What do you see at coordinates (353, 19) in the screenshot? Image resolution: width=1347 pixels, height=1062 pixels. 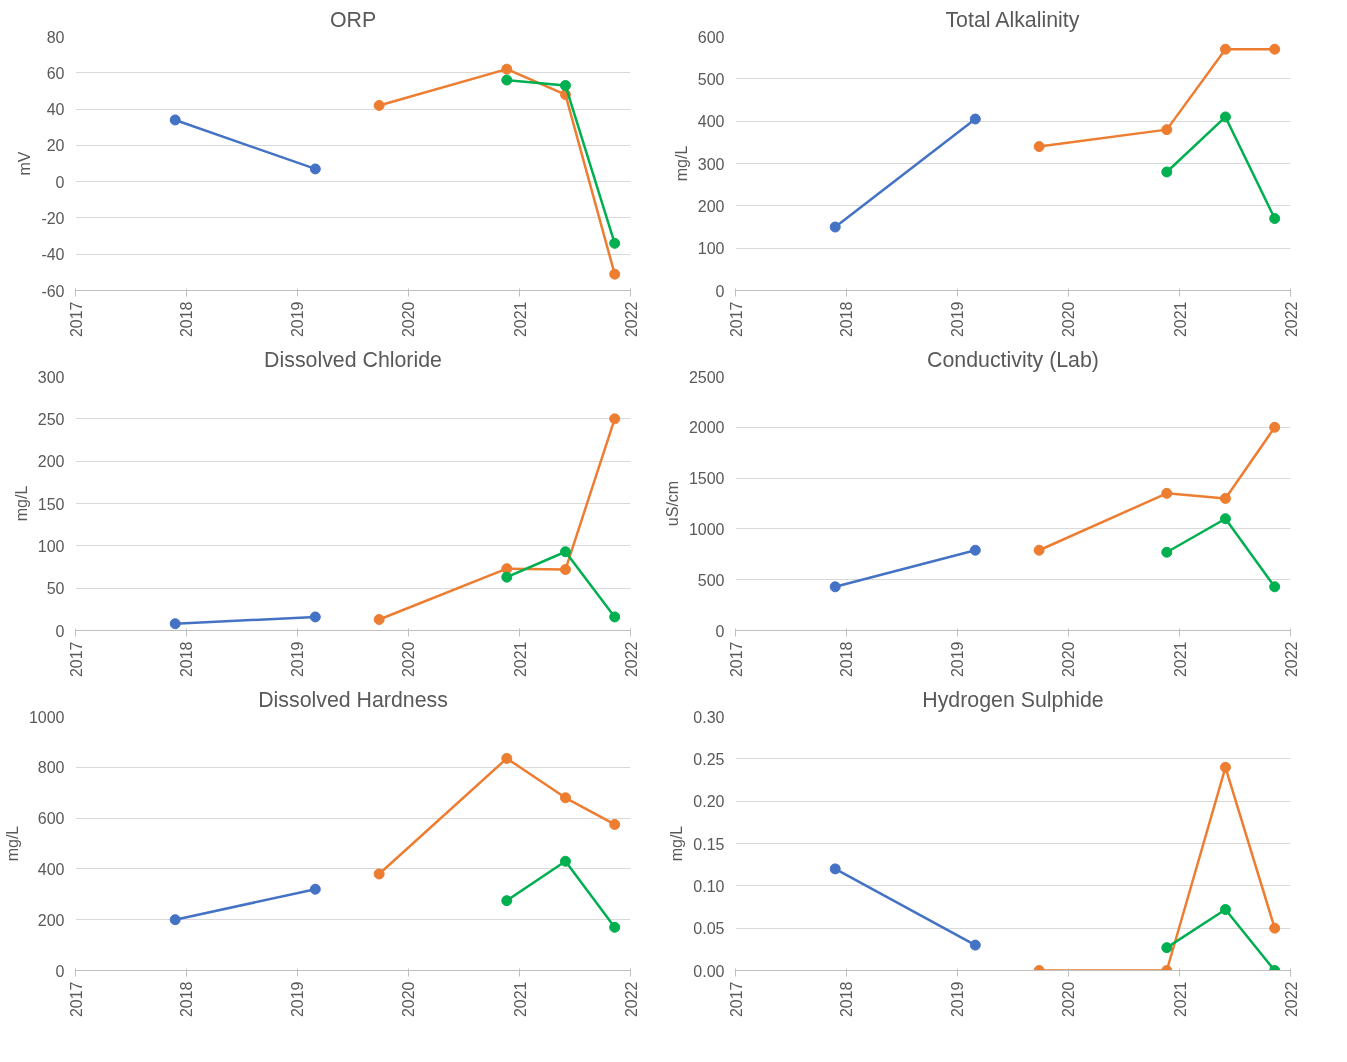 I see `chart-title: ORP` at bounding box center [353, 19].